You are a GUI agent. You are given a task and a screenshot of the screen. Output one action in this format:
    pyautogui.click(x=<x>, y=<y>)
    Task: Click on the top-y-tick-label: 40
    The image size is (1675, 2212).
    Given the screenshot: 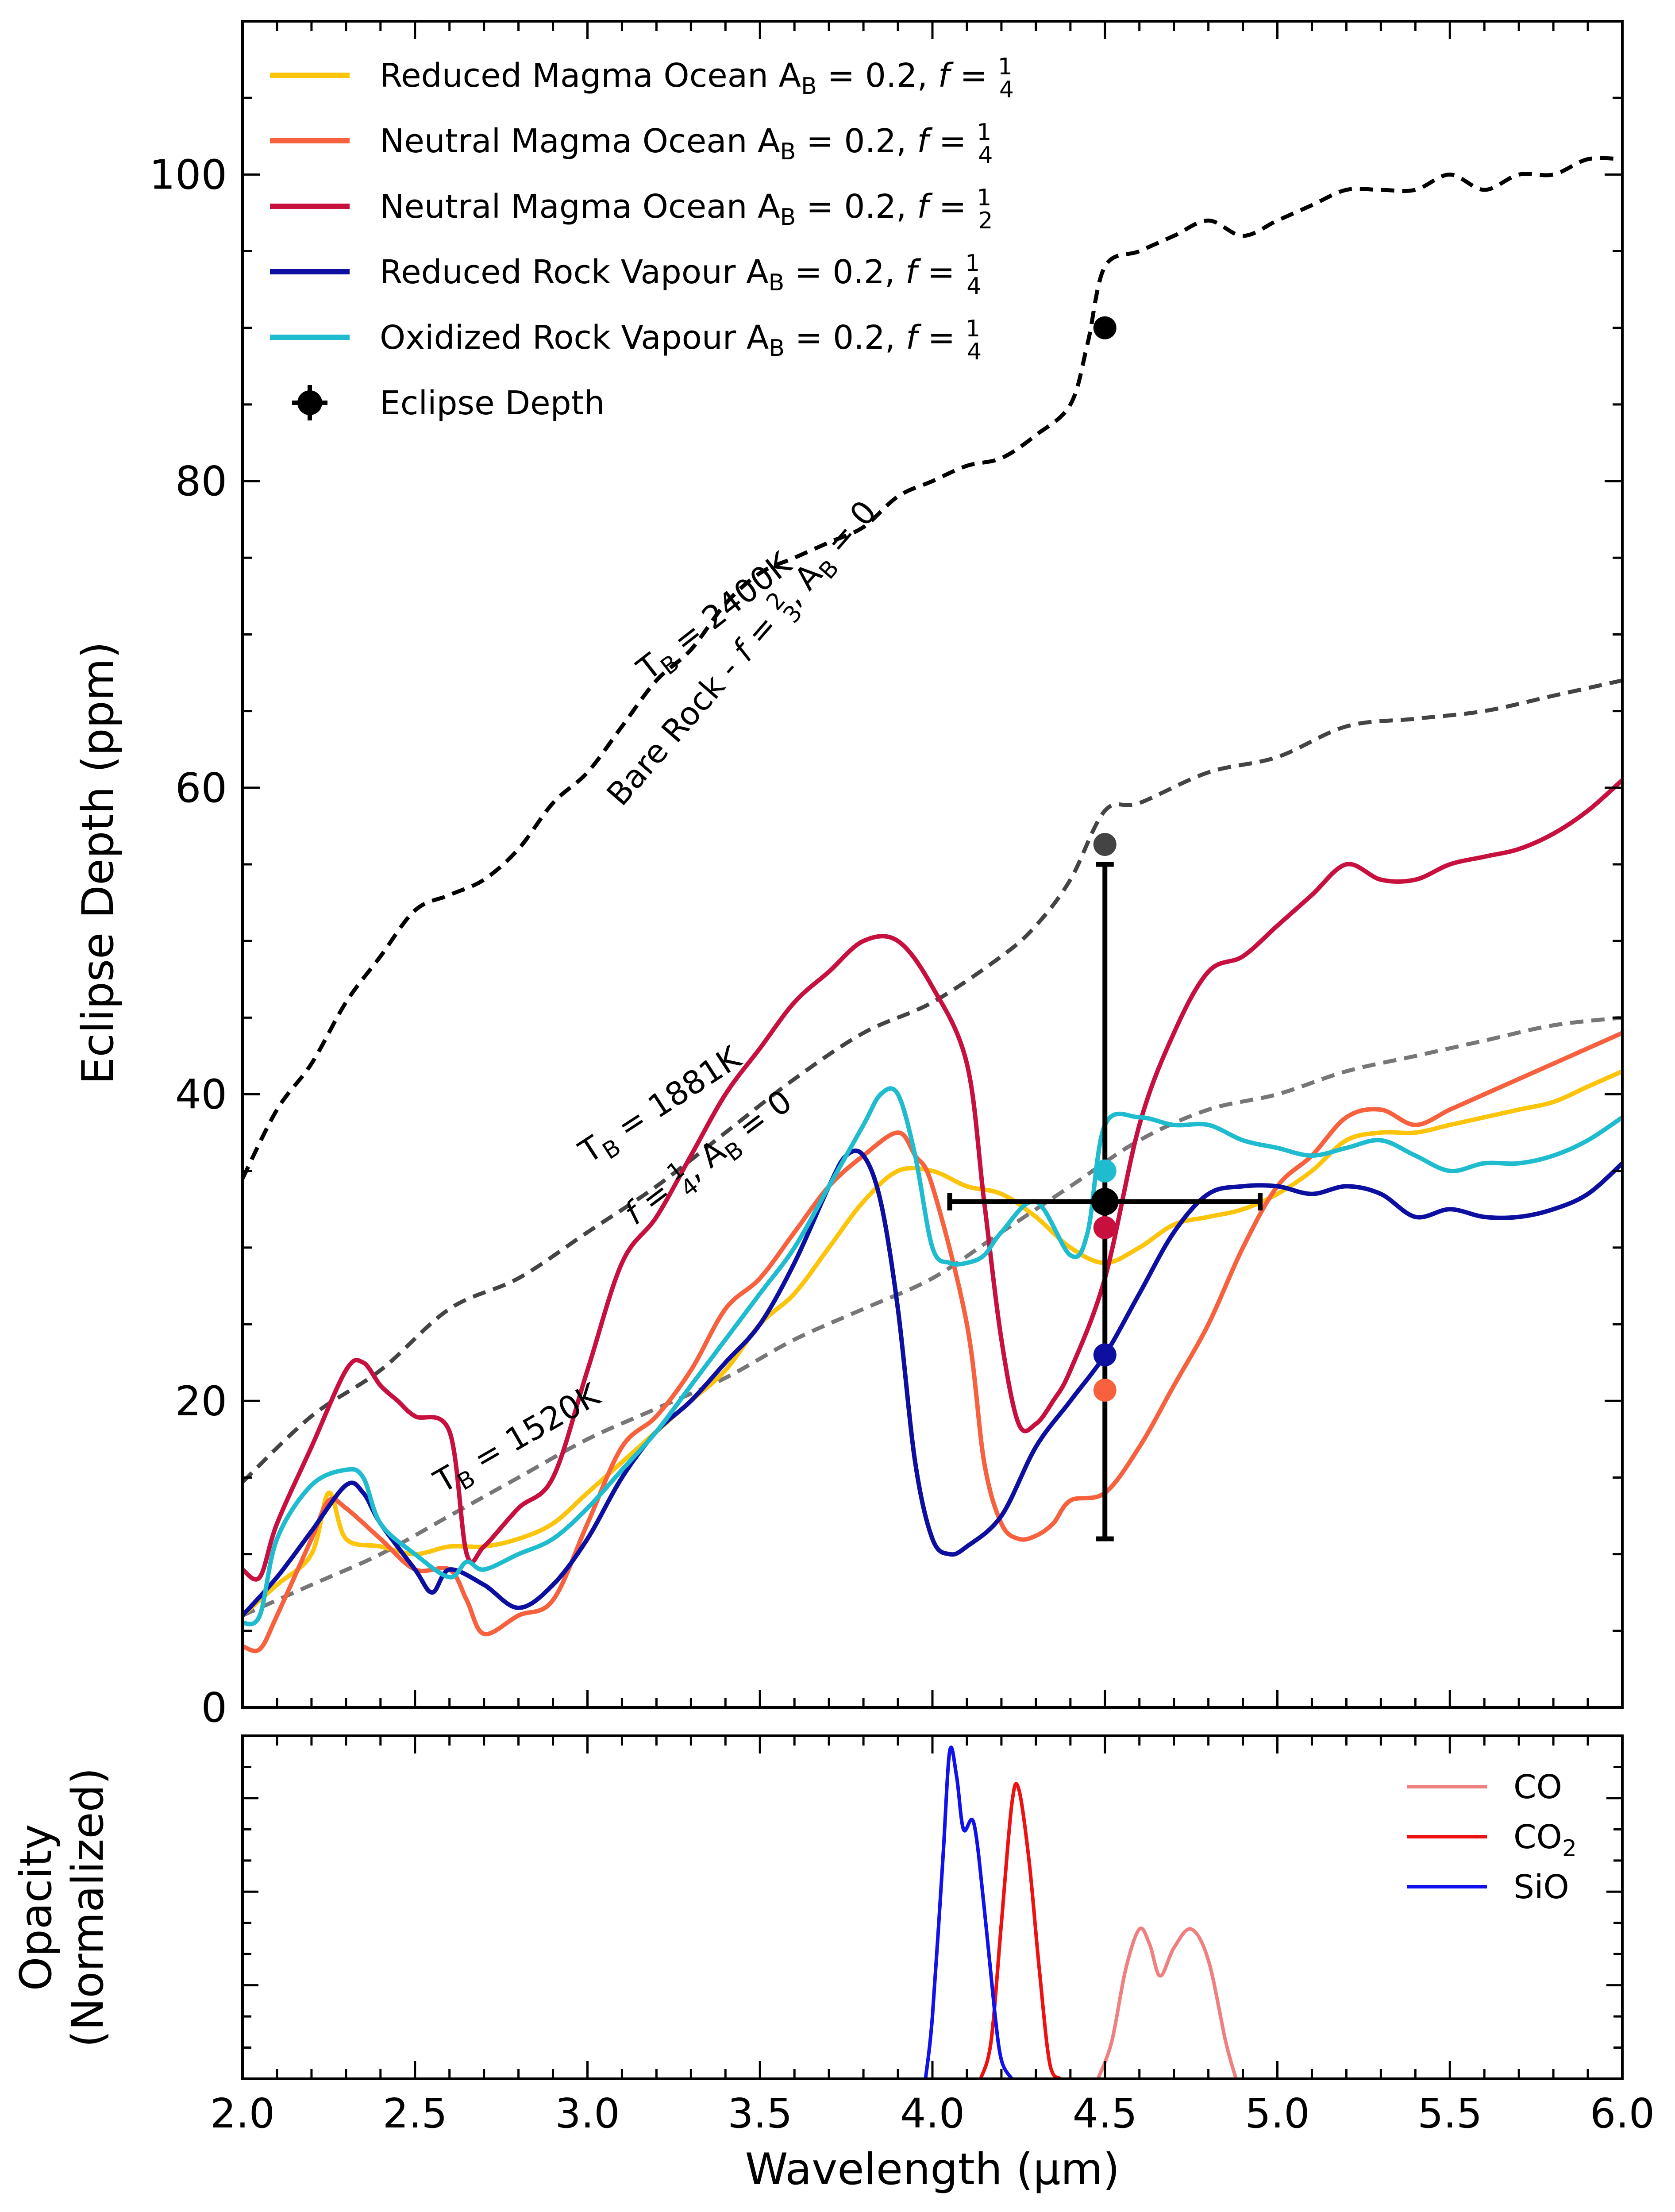 What is the action you would take?
    pyautogui.click(x=201, y=1094)
    